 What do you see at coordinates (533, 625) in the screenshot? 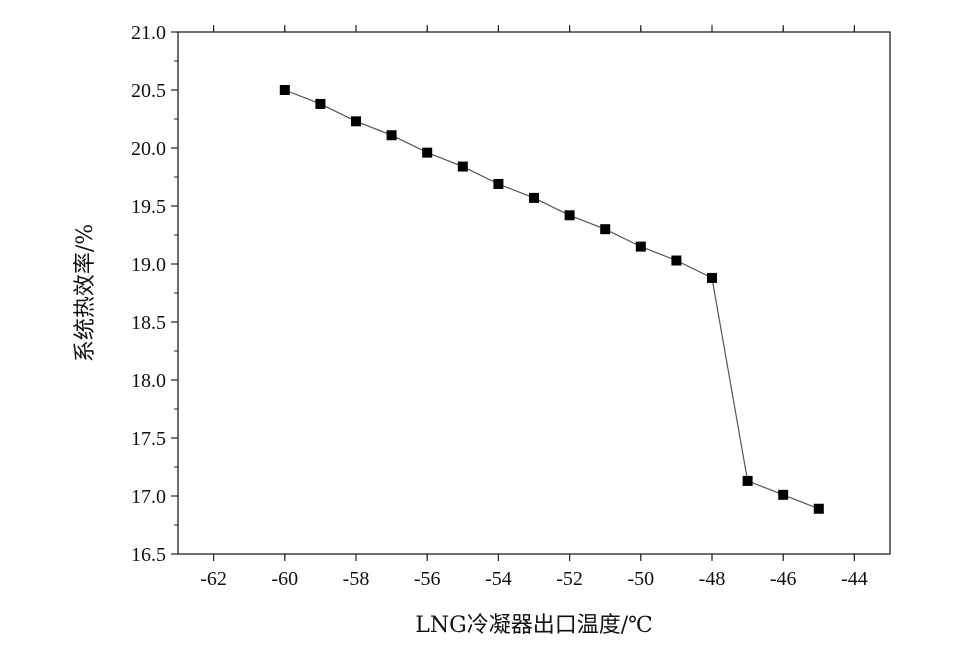
I see `x-axis-title: LNG冷凝器出口温度/℃` at bounding box center [533, 625].